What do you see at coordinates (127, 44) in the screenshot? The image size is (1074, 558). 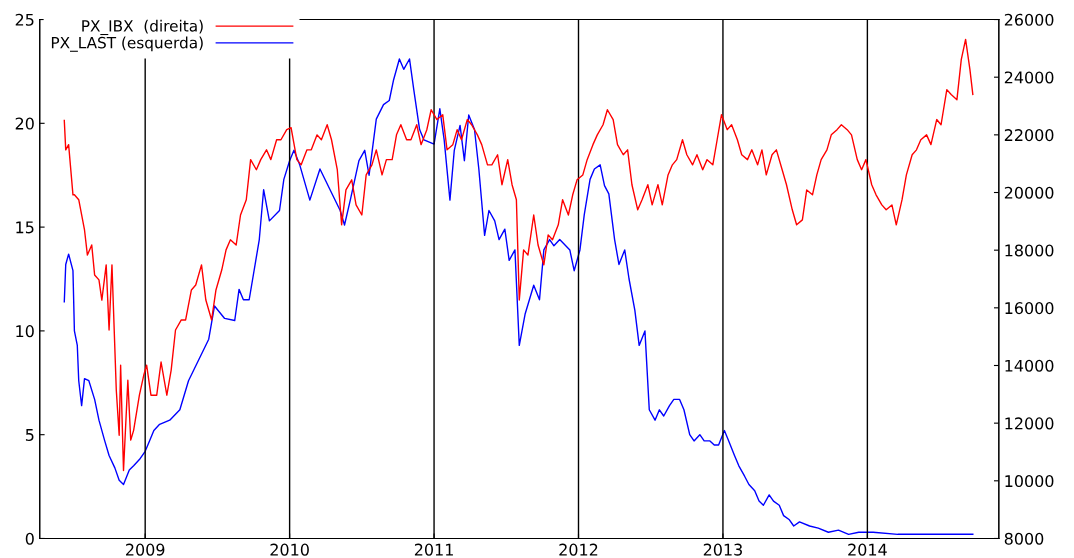 I see `legend-label: PX_LAST (esquerda)` at bounding box center [127, 44].